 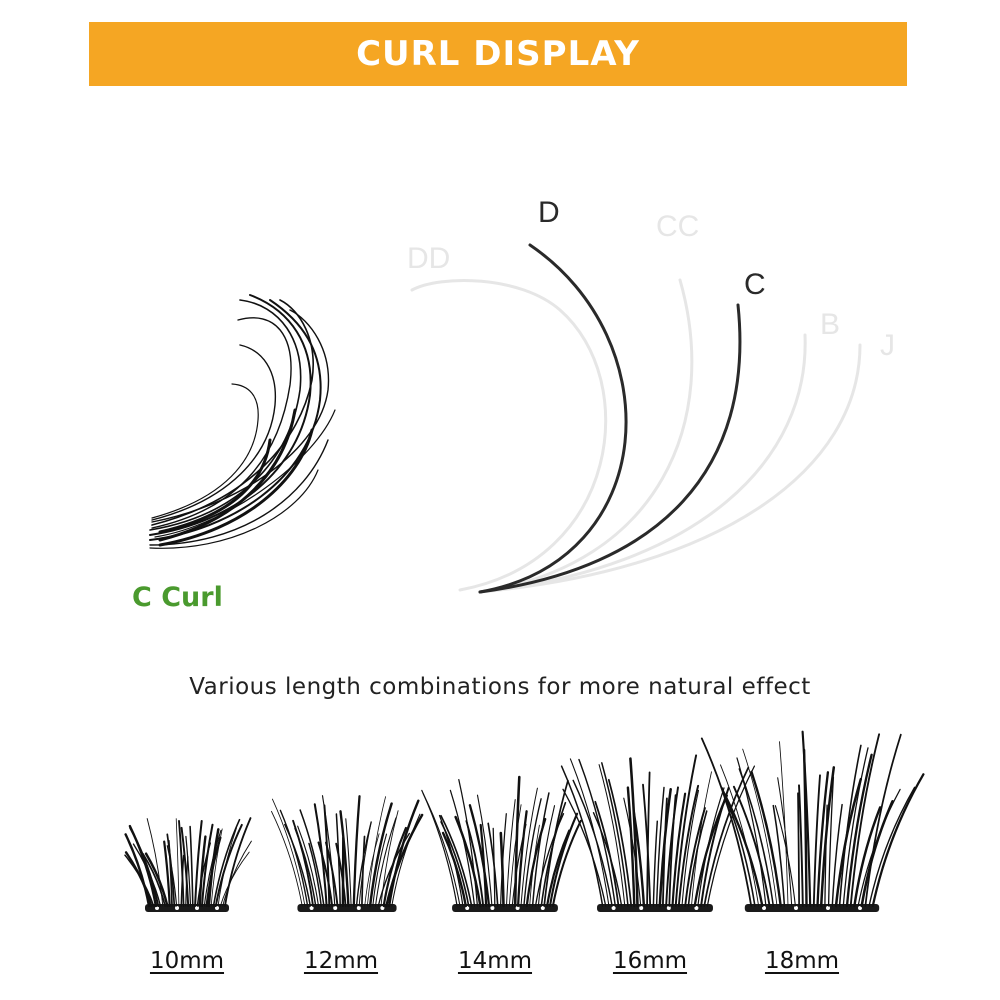 What do you see at coordinates (887, 345) in the screenshot?
I see `curl-label-j: J` at bounding box center [887, 345].